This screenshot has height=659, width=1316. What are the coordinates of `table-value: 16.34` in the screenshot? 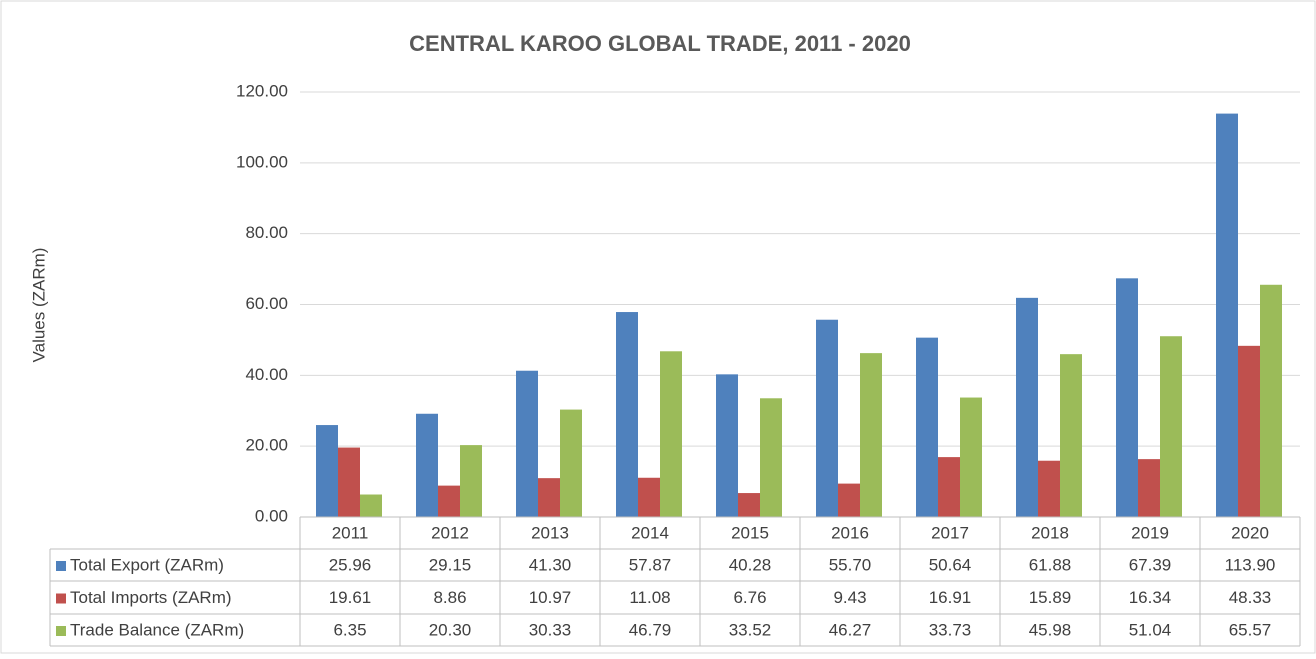 It's located at (1150, 597).